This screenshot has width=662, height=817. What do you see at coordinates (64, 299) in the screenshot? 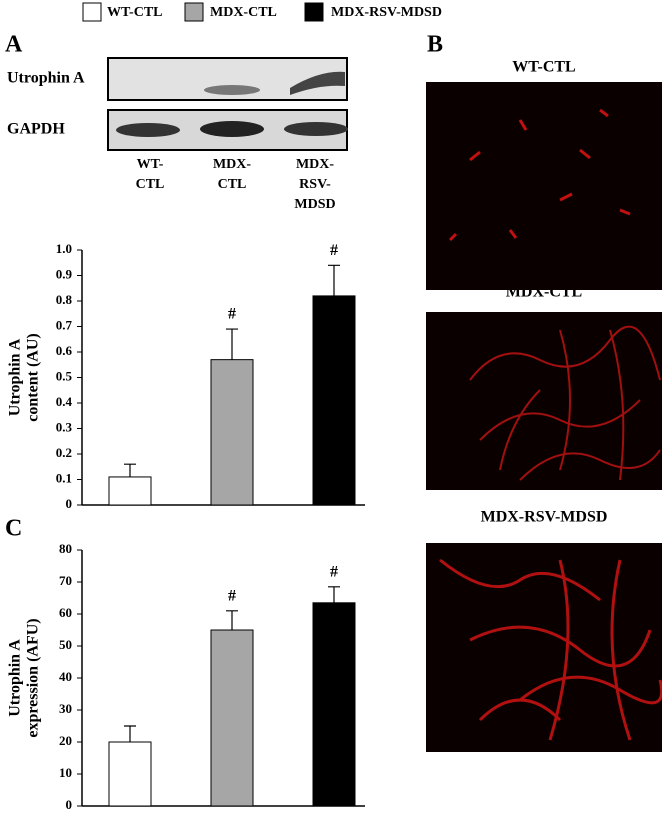
I see `y-tick-label: 0.8` at bounding box center [64, 299].